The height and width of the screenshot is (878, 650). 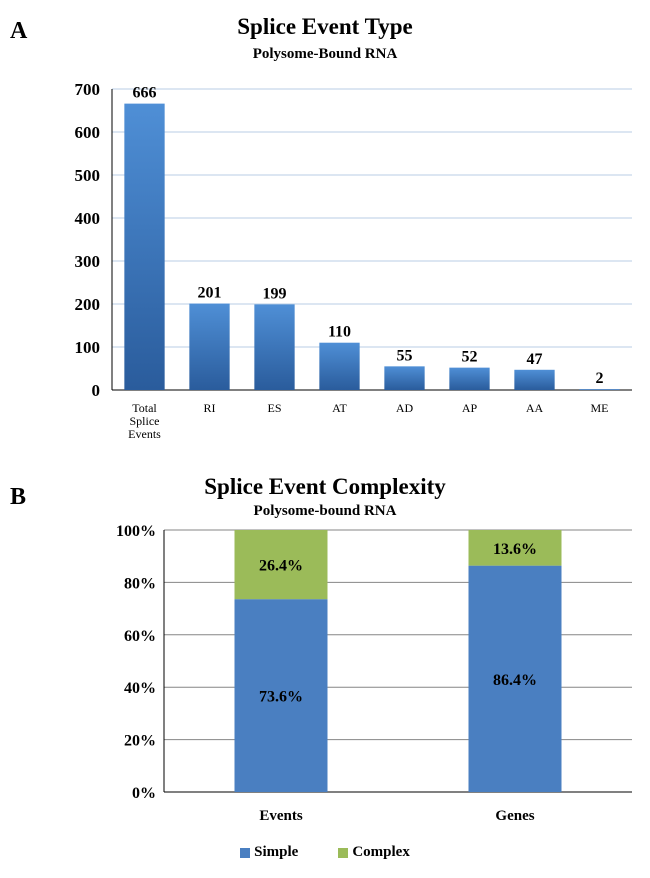 What do you see at coordinates (88, 218) in the screenshot?
I see `chart-a-ytick-label: 400` at bounding box center [88, 218].